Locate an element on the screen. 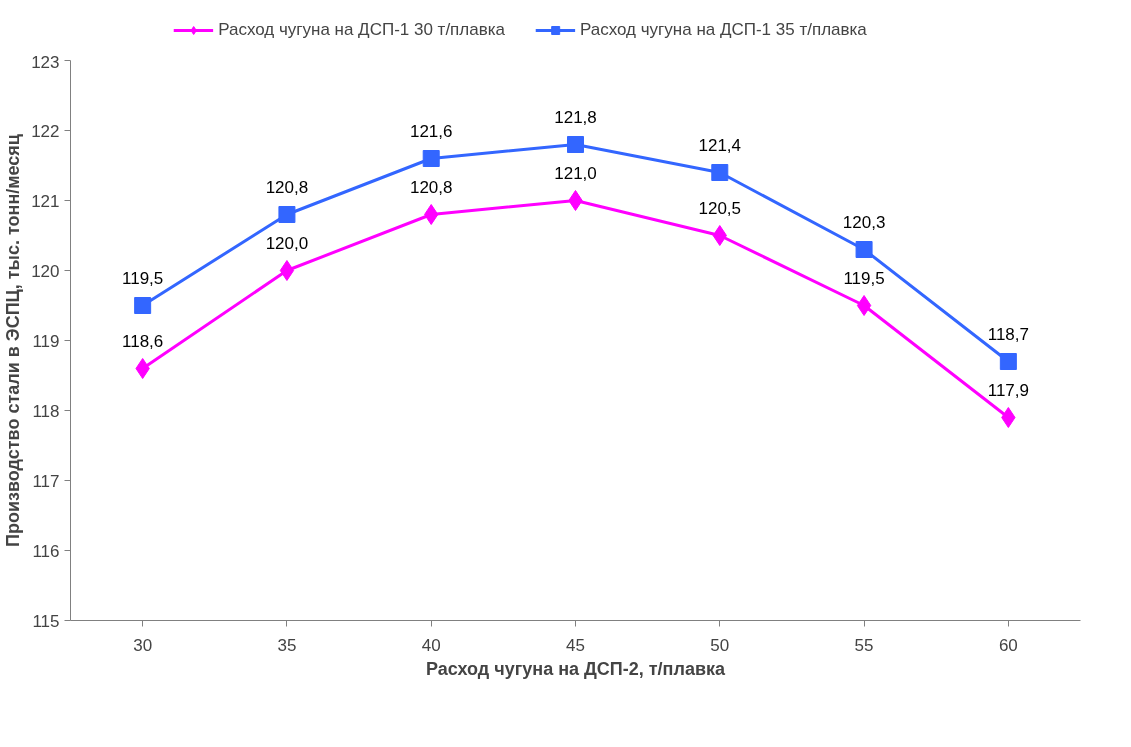 Image resolution: width=1131 pixels, height=747 pixels. y-tick-label: 121 is located at coordinates (45, 201).